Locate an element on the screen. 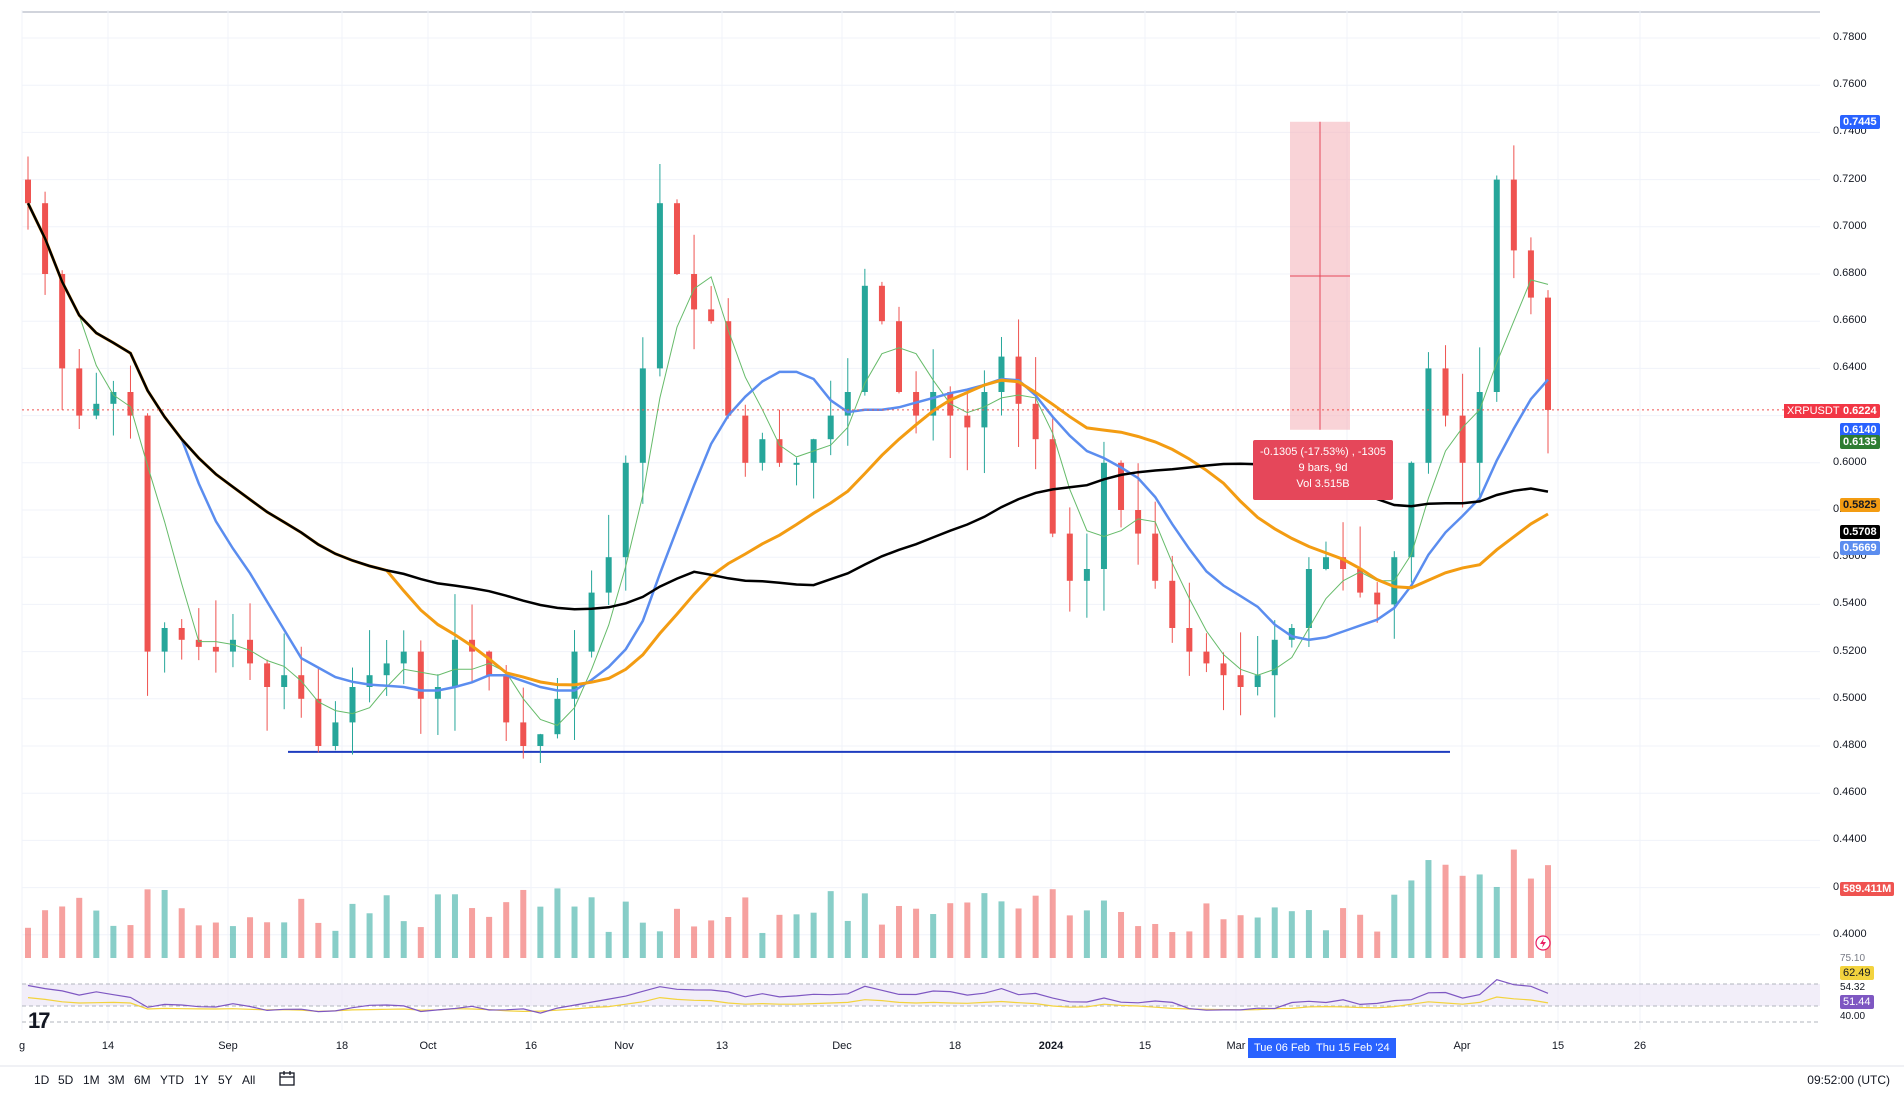  measure-volume: Vol 3.515B is located at coordinates (1323, 484).